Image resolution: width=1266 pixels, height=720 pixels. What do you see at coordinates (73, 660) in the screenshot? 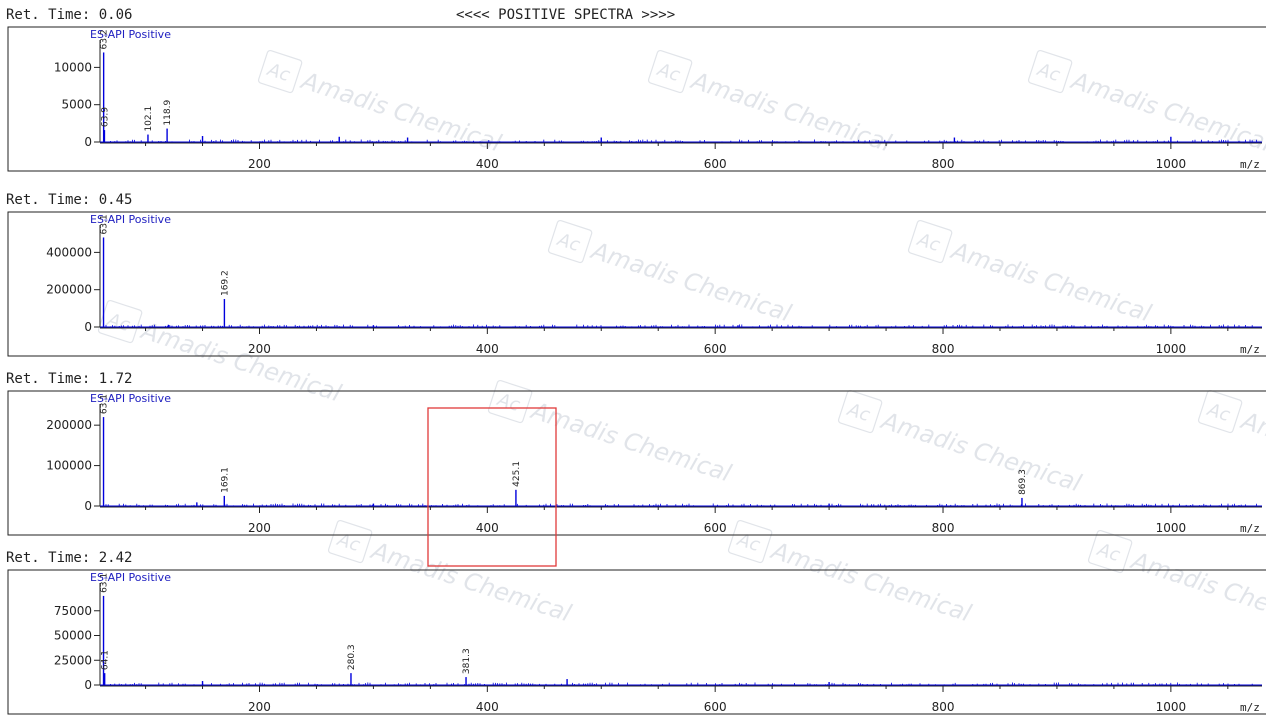
I see `y-tick-label: 25000` at bounding box center [73, 660].